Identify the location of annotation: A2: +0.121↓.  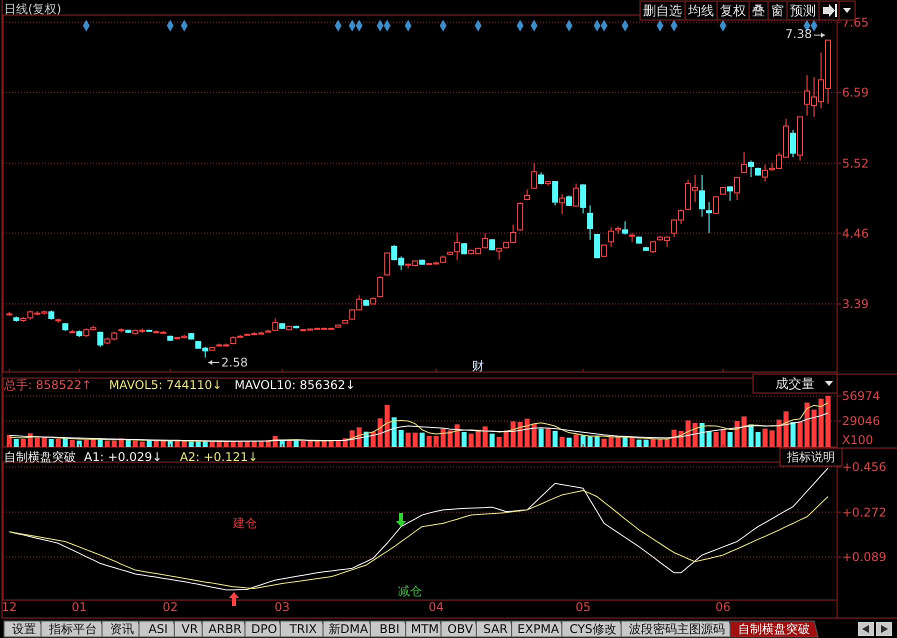
(219, 457).